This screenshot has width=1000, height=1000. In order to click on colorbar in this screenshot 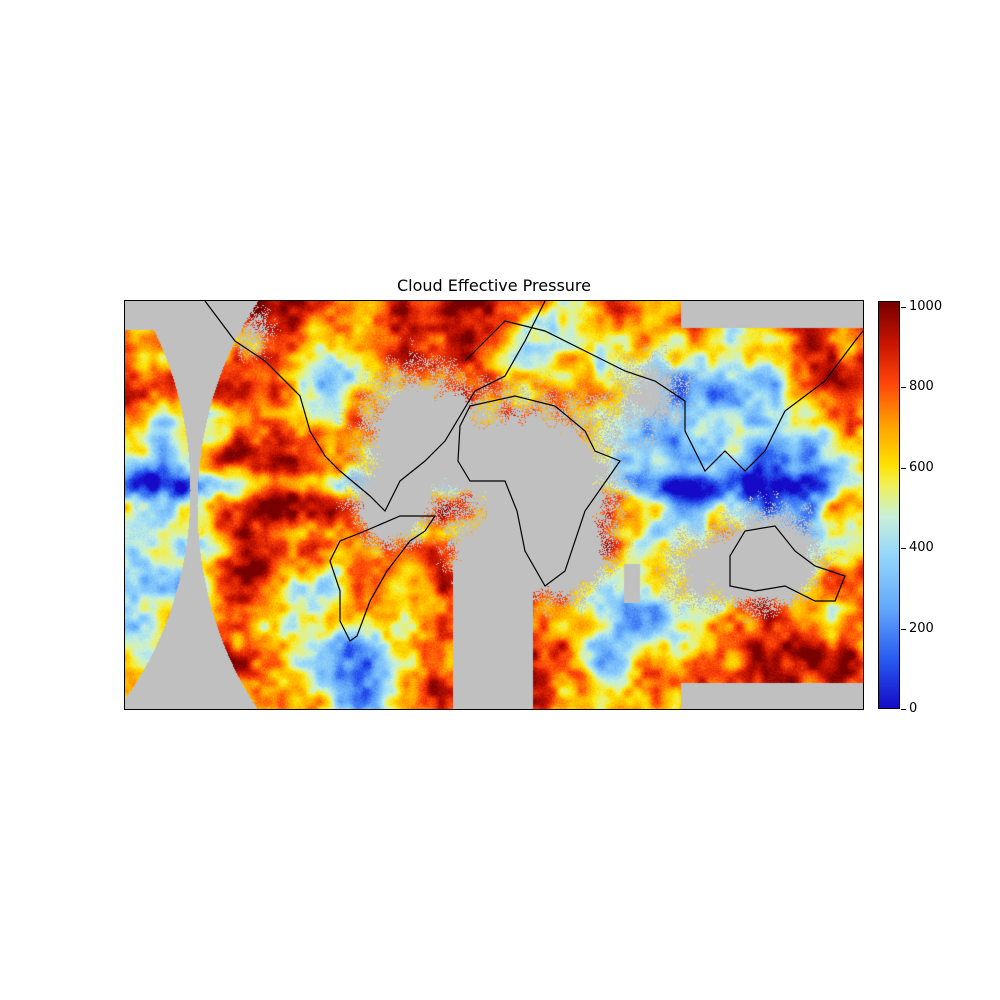, I will do `click(889, 505)`.